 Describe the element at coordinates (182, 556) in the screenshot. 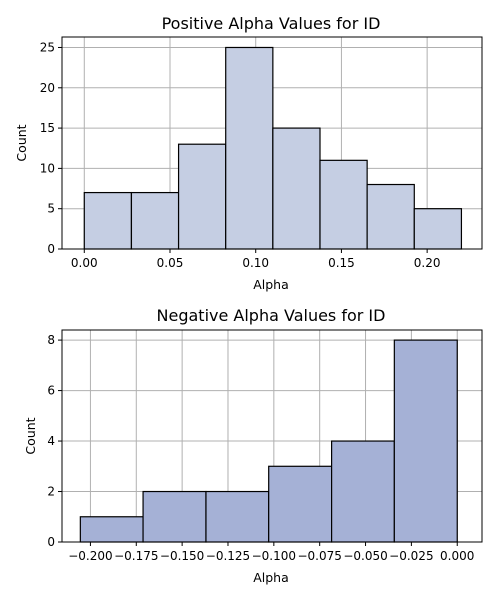

I see `x-tick-label: −0.150` at that location.